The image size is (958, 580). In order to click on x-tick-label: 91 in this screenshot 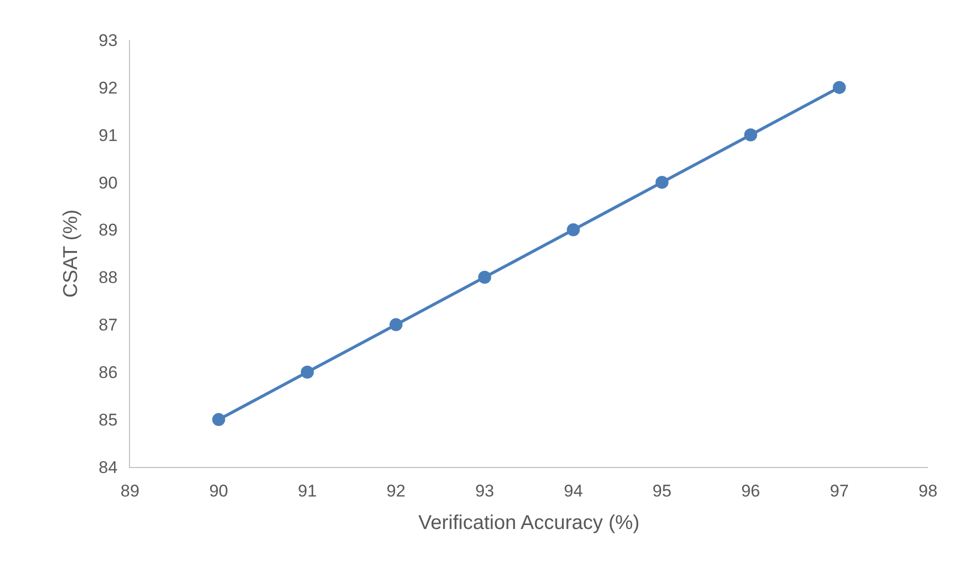, I will do `click(307, 490)`.